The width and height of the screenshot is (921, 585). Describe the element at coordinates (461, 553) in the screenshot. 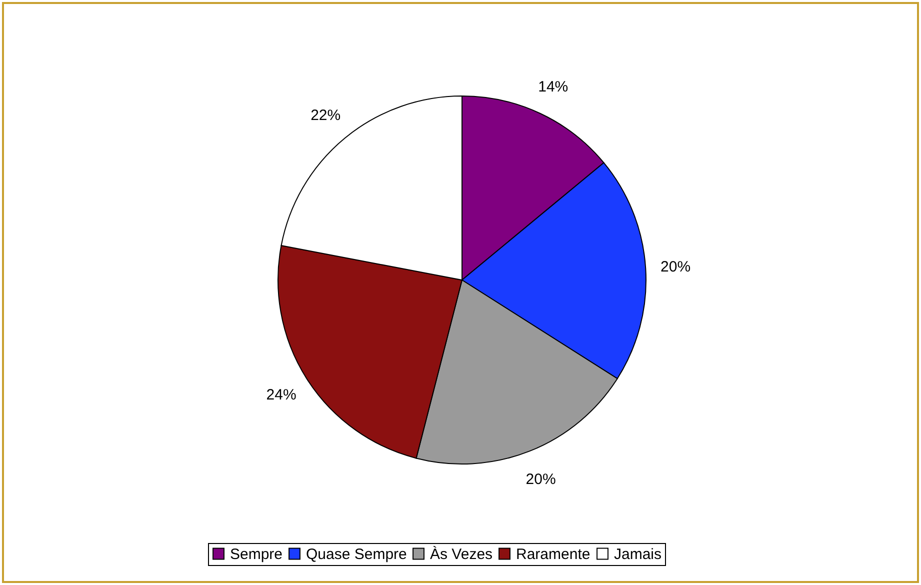

I see `legend-label: Às Vezes` at that location.